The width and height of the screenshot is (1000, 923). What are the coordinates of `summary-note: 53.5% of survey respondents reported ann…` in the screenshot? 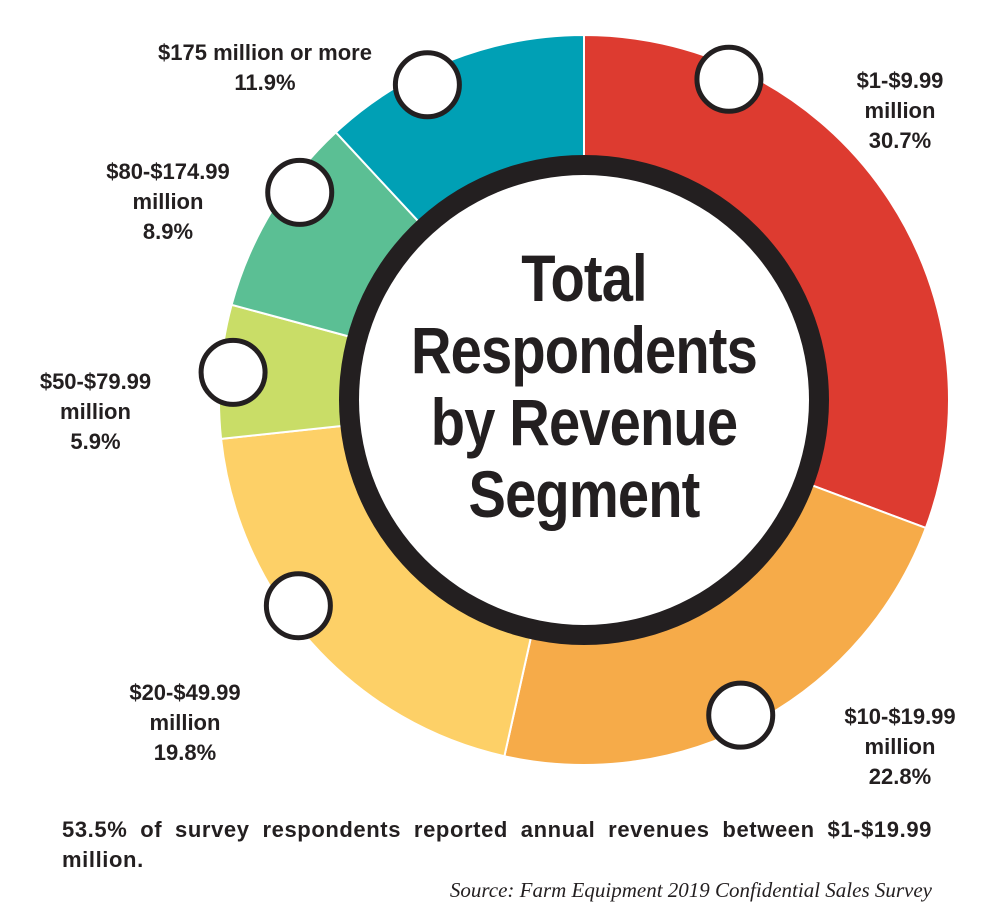 It's located at (497, 844).